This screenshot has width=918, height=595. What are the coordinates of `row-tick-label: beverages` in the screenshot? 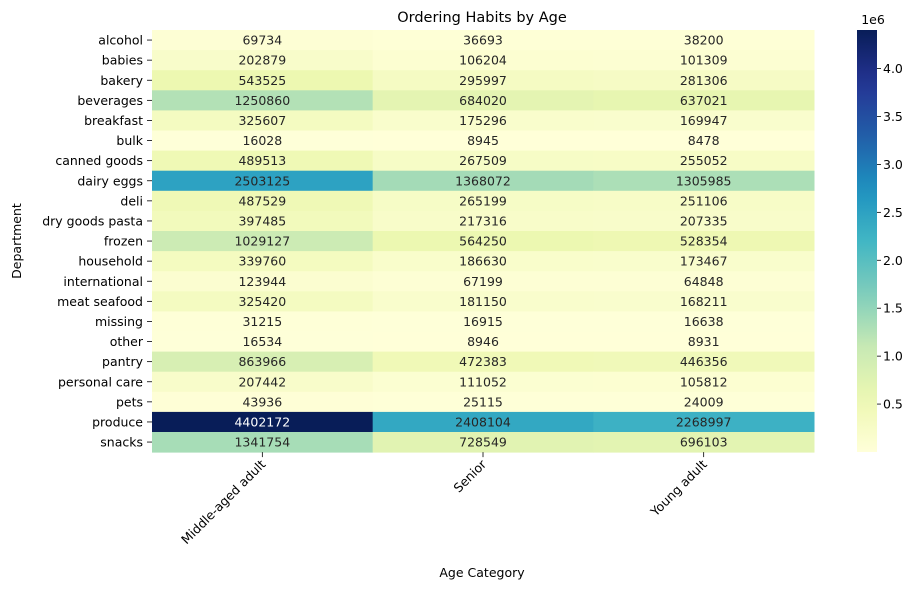 It's located at (110, 100).